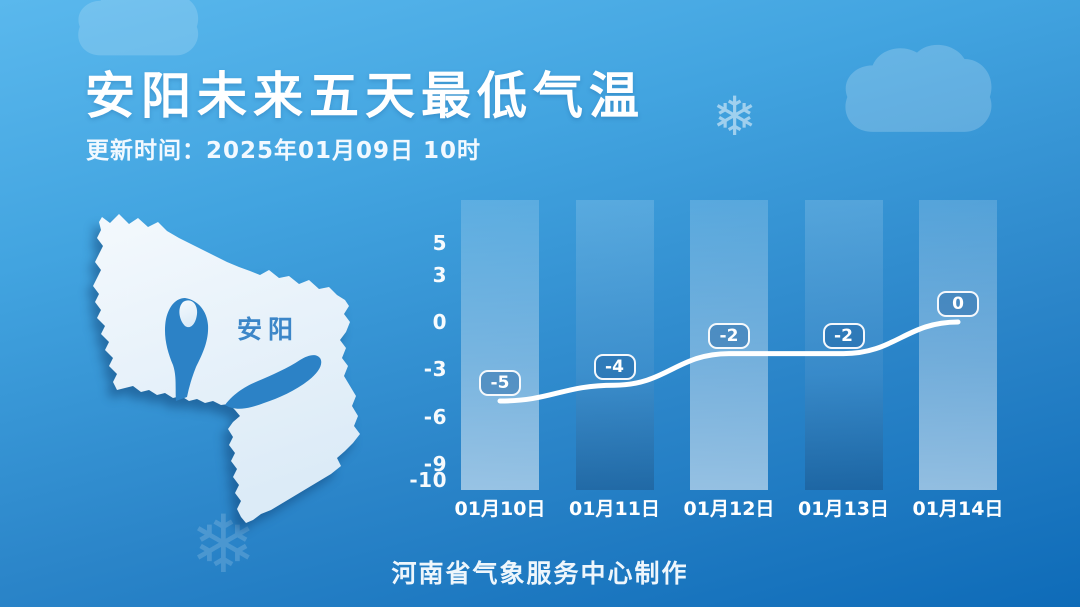  What do you see at coordinates (439, 274) in the screenshot?
I see `y-axis-tick: 3` at bounding box center [439, 274].